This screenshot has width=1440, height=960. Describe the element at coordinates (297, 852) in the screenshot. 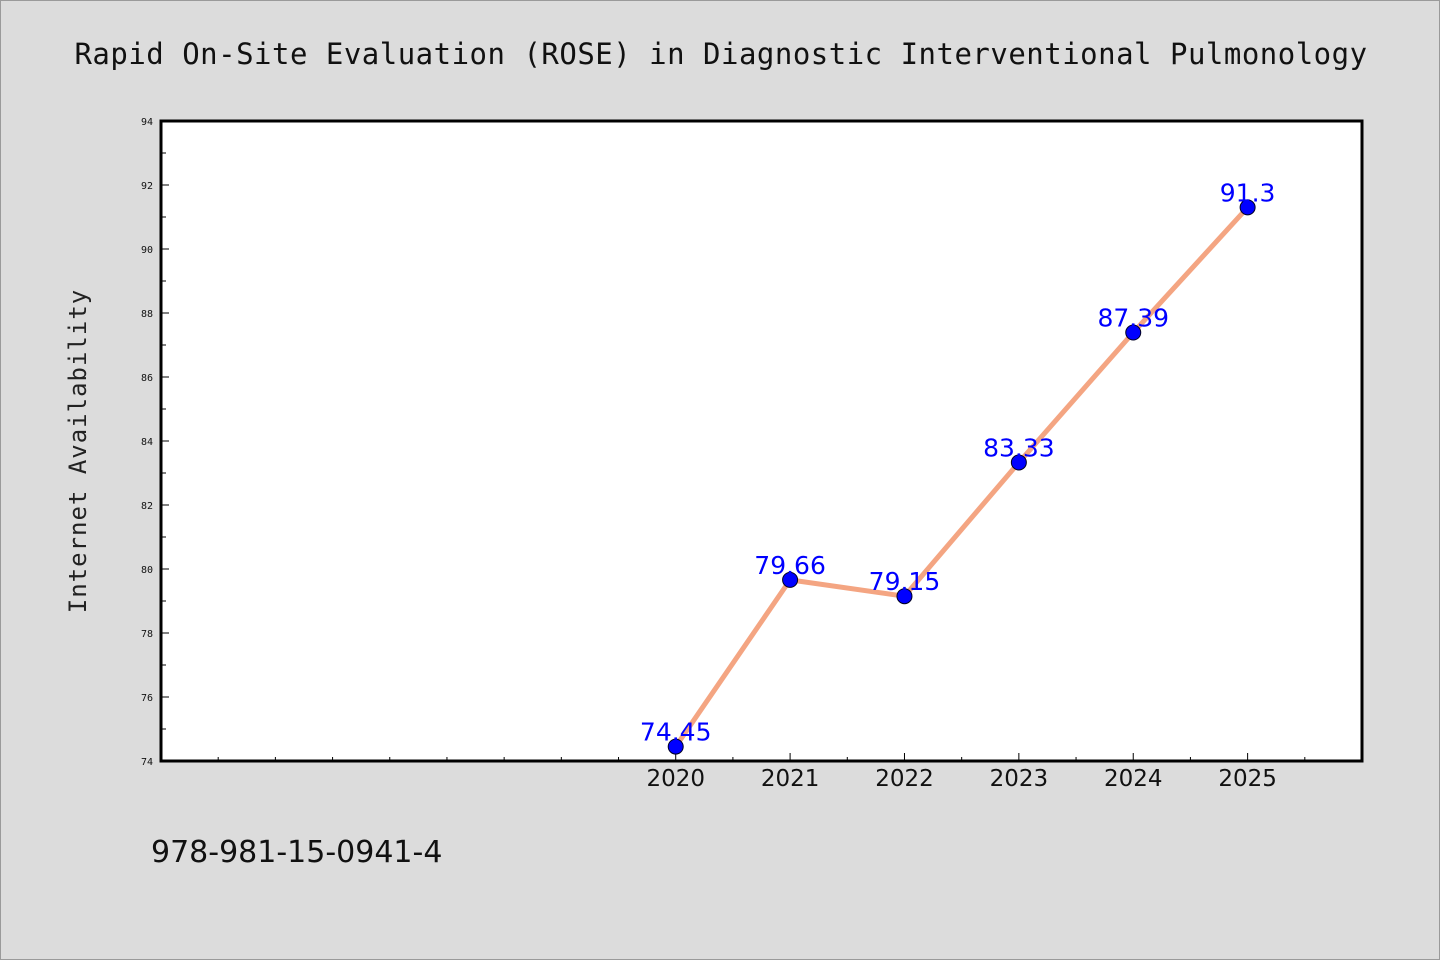

I see `isbn-text: 978-981-15-0941-4` at that location.